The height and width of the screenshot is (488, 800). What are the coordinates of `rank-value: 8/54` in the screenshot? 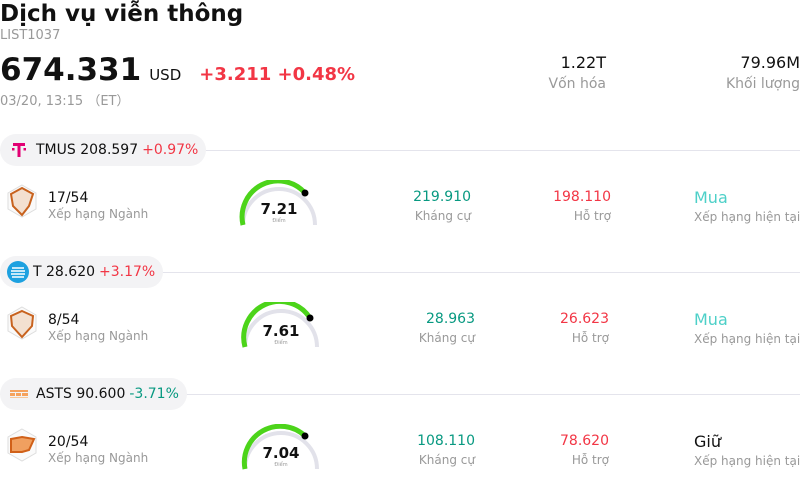 It's located at (64, 320).